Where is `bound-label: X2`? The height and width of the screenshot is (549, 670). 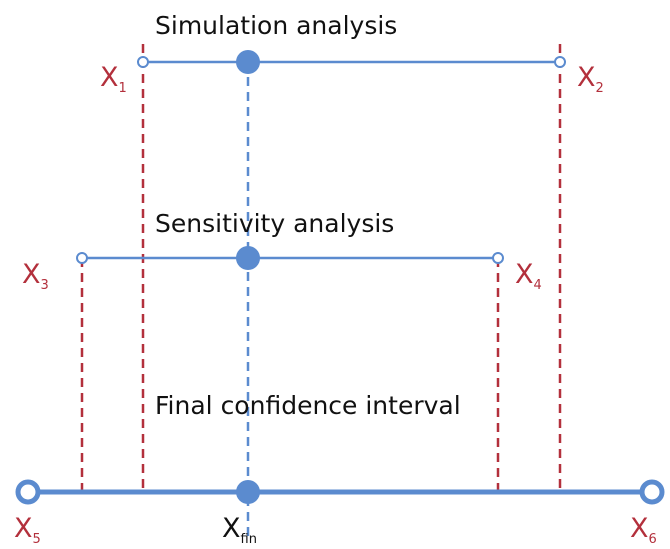
bound-label: X2 is located at coordinates (590, 79).